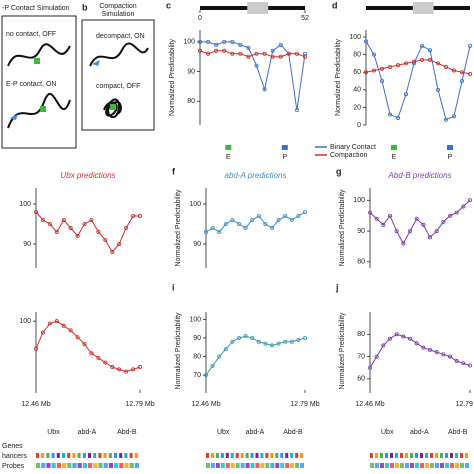 The width and height of the screenshot is (474, 474). What do you see at coordinates (118, 14) in the screenshot?
I see `panel-b-title: Simulation` at bounding box center [118, 14].